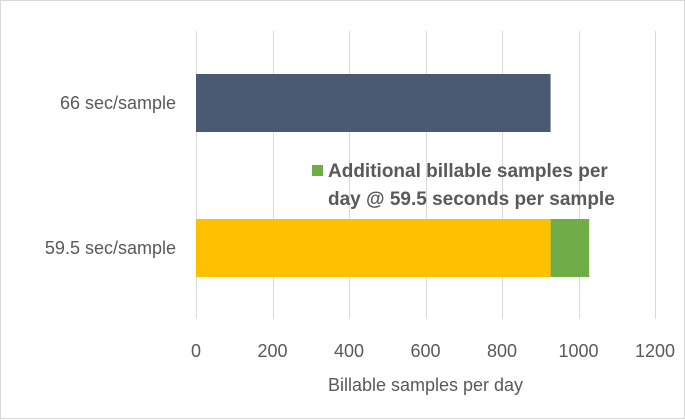 The image size is (685, 420). Describe the element at coordinates (425, 351) in the screenshot. I see `x-tick-label-600: 600` at that location.